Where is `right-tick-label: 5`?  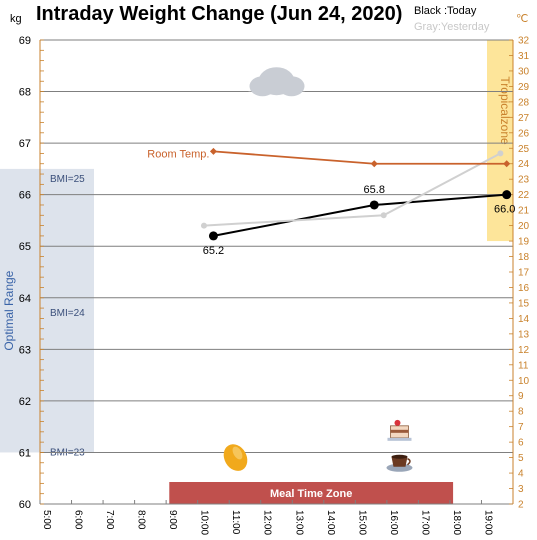 right-tick-label: 5 is located at coordinates (521, 458).